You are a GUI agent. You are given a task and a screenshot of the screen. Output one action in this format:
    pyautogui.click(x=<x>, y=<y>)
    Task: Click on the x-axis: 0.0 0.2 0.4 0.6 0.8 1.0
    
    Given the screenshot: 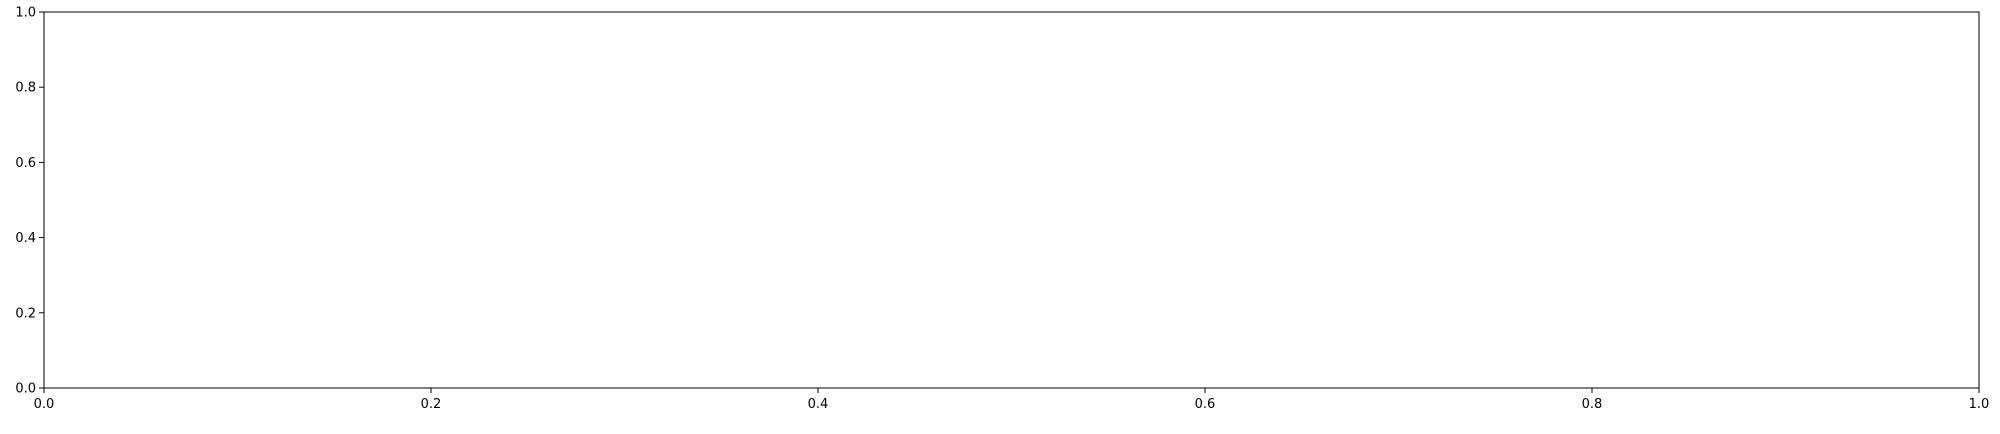 What is the action you would take?
    pyautogui.click(x=1012, y=400)
    